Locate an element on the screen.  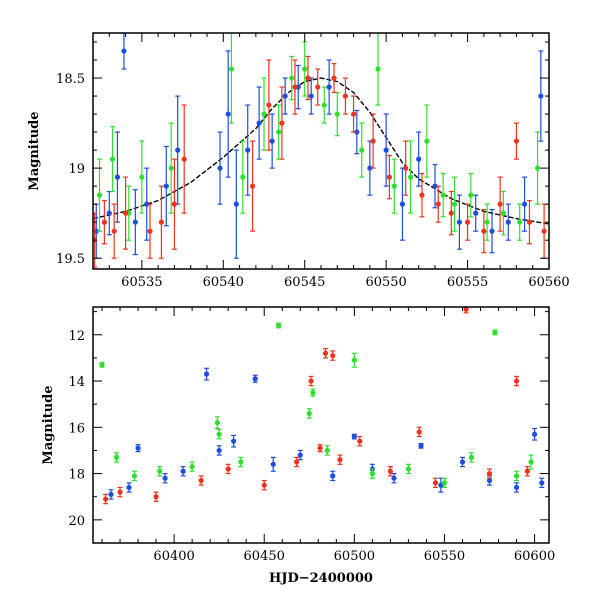
y-tick-label: 20 is located at coordinates (76, 521).